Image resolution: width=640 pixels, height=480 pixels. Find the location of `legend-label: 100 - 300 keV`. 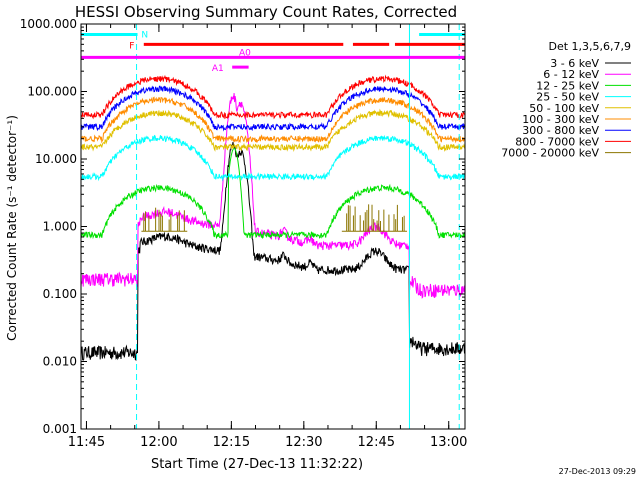

legend-label: 100 - 300 keV is located at coordinates (560, 119).